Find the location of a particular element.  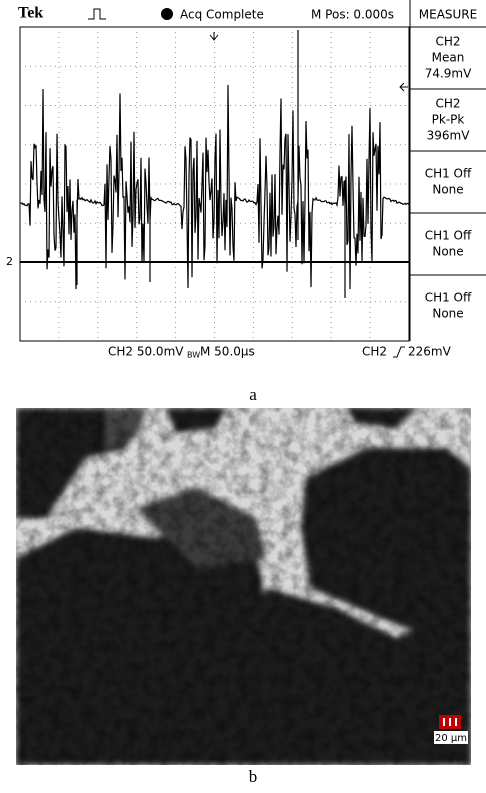

label-a: a is located at coordinates (253, 394).